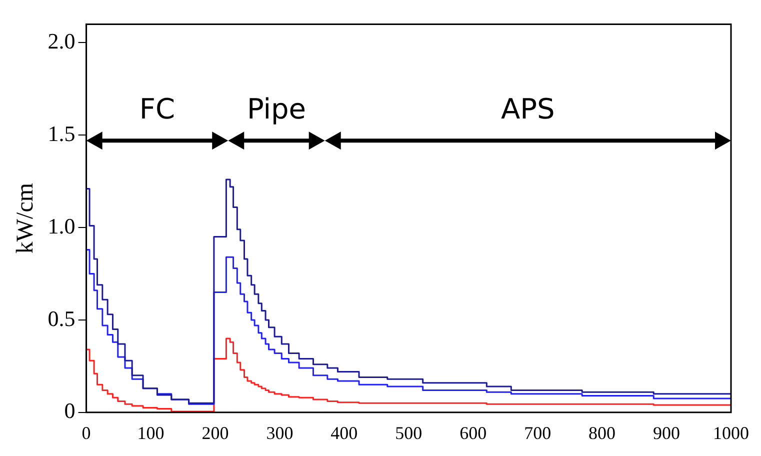 The height and width of the screenshot is (456, 761). I want to click on x-tick-label: 300, so click(280, 432).